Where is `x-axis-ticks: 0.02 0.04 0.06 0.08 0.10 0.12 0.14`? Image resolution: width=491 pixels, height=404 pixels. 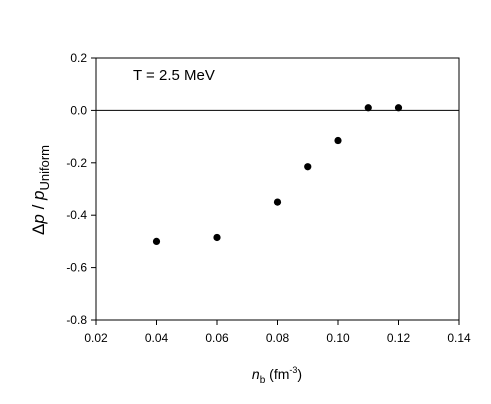
x-axis-ticks: 0.02 0.04 0.06 0.08 0.10 0.12 0.14 is located at coordinates (277, 332).